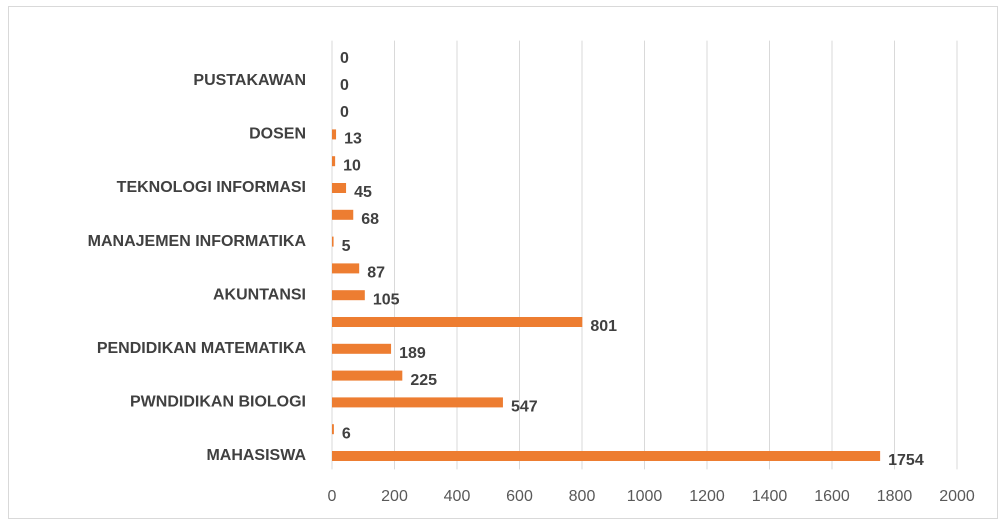  What do you see at coordinates (386, 299) in the screenshot?
I see `value-label: 105` at bounding box center [386, 299].